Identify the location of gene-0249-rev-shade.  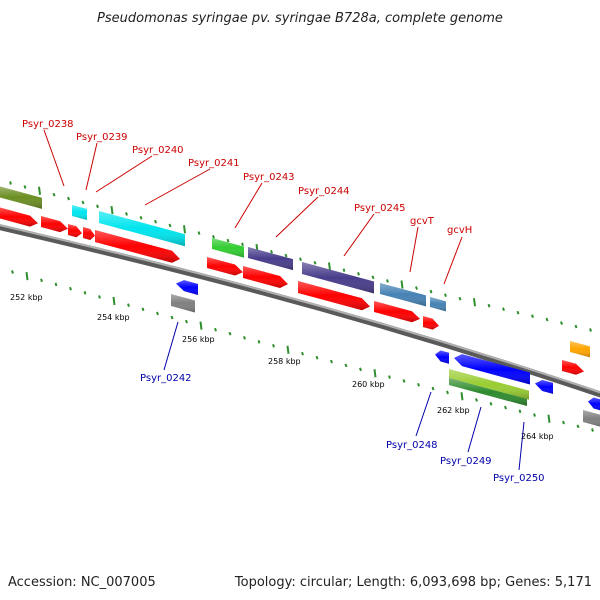
(492, 369).